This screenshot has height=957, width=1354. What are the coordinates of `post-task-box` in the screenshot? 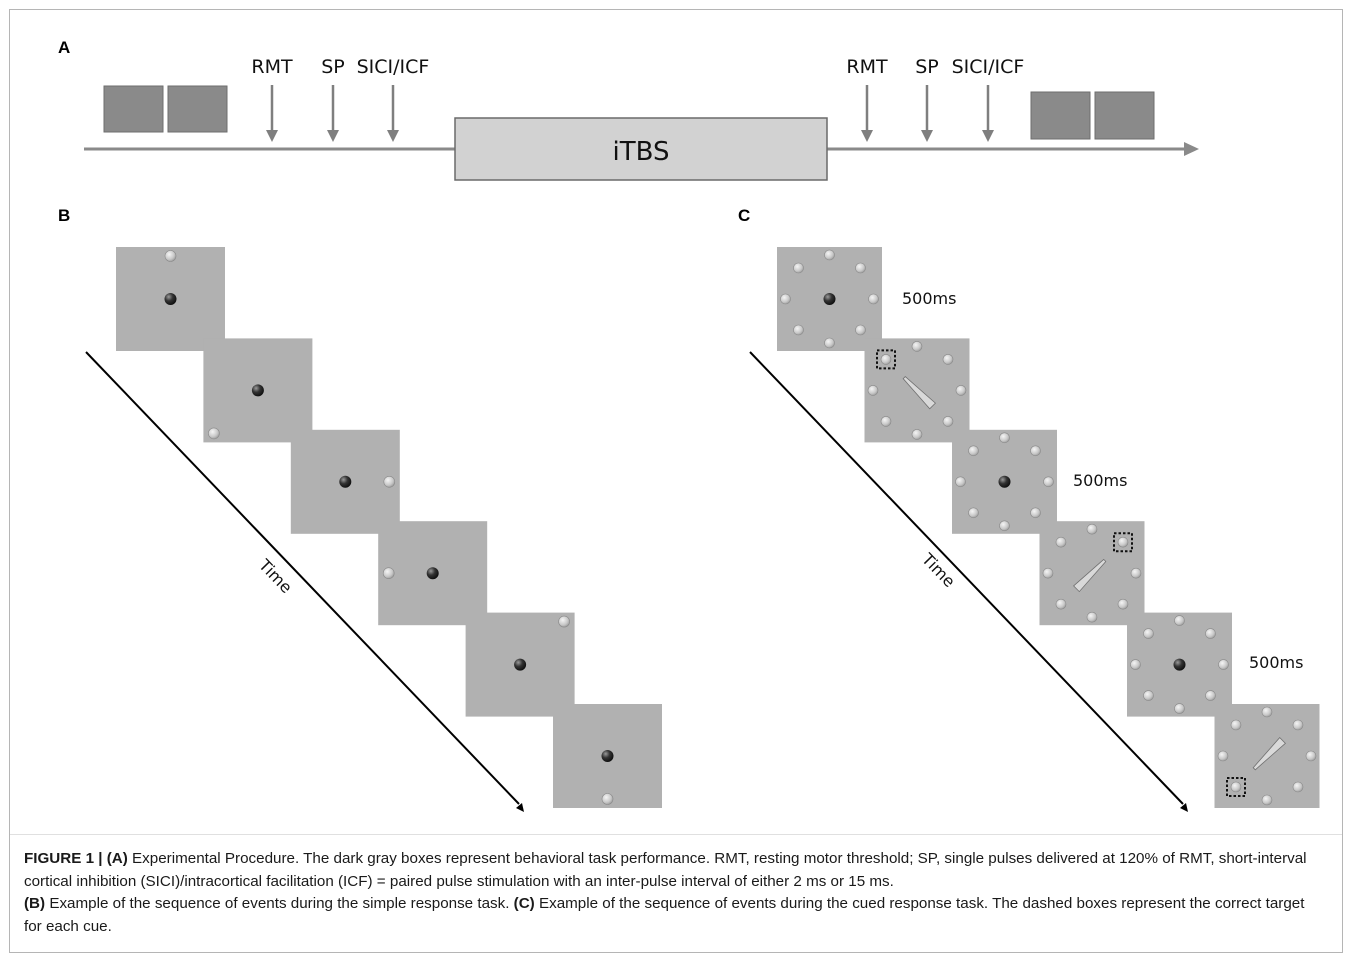 It's located at (1124, 115).